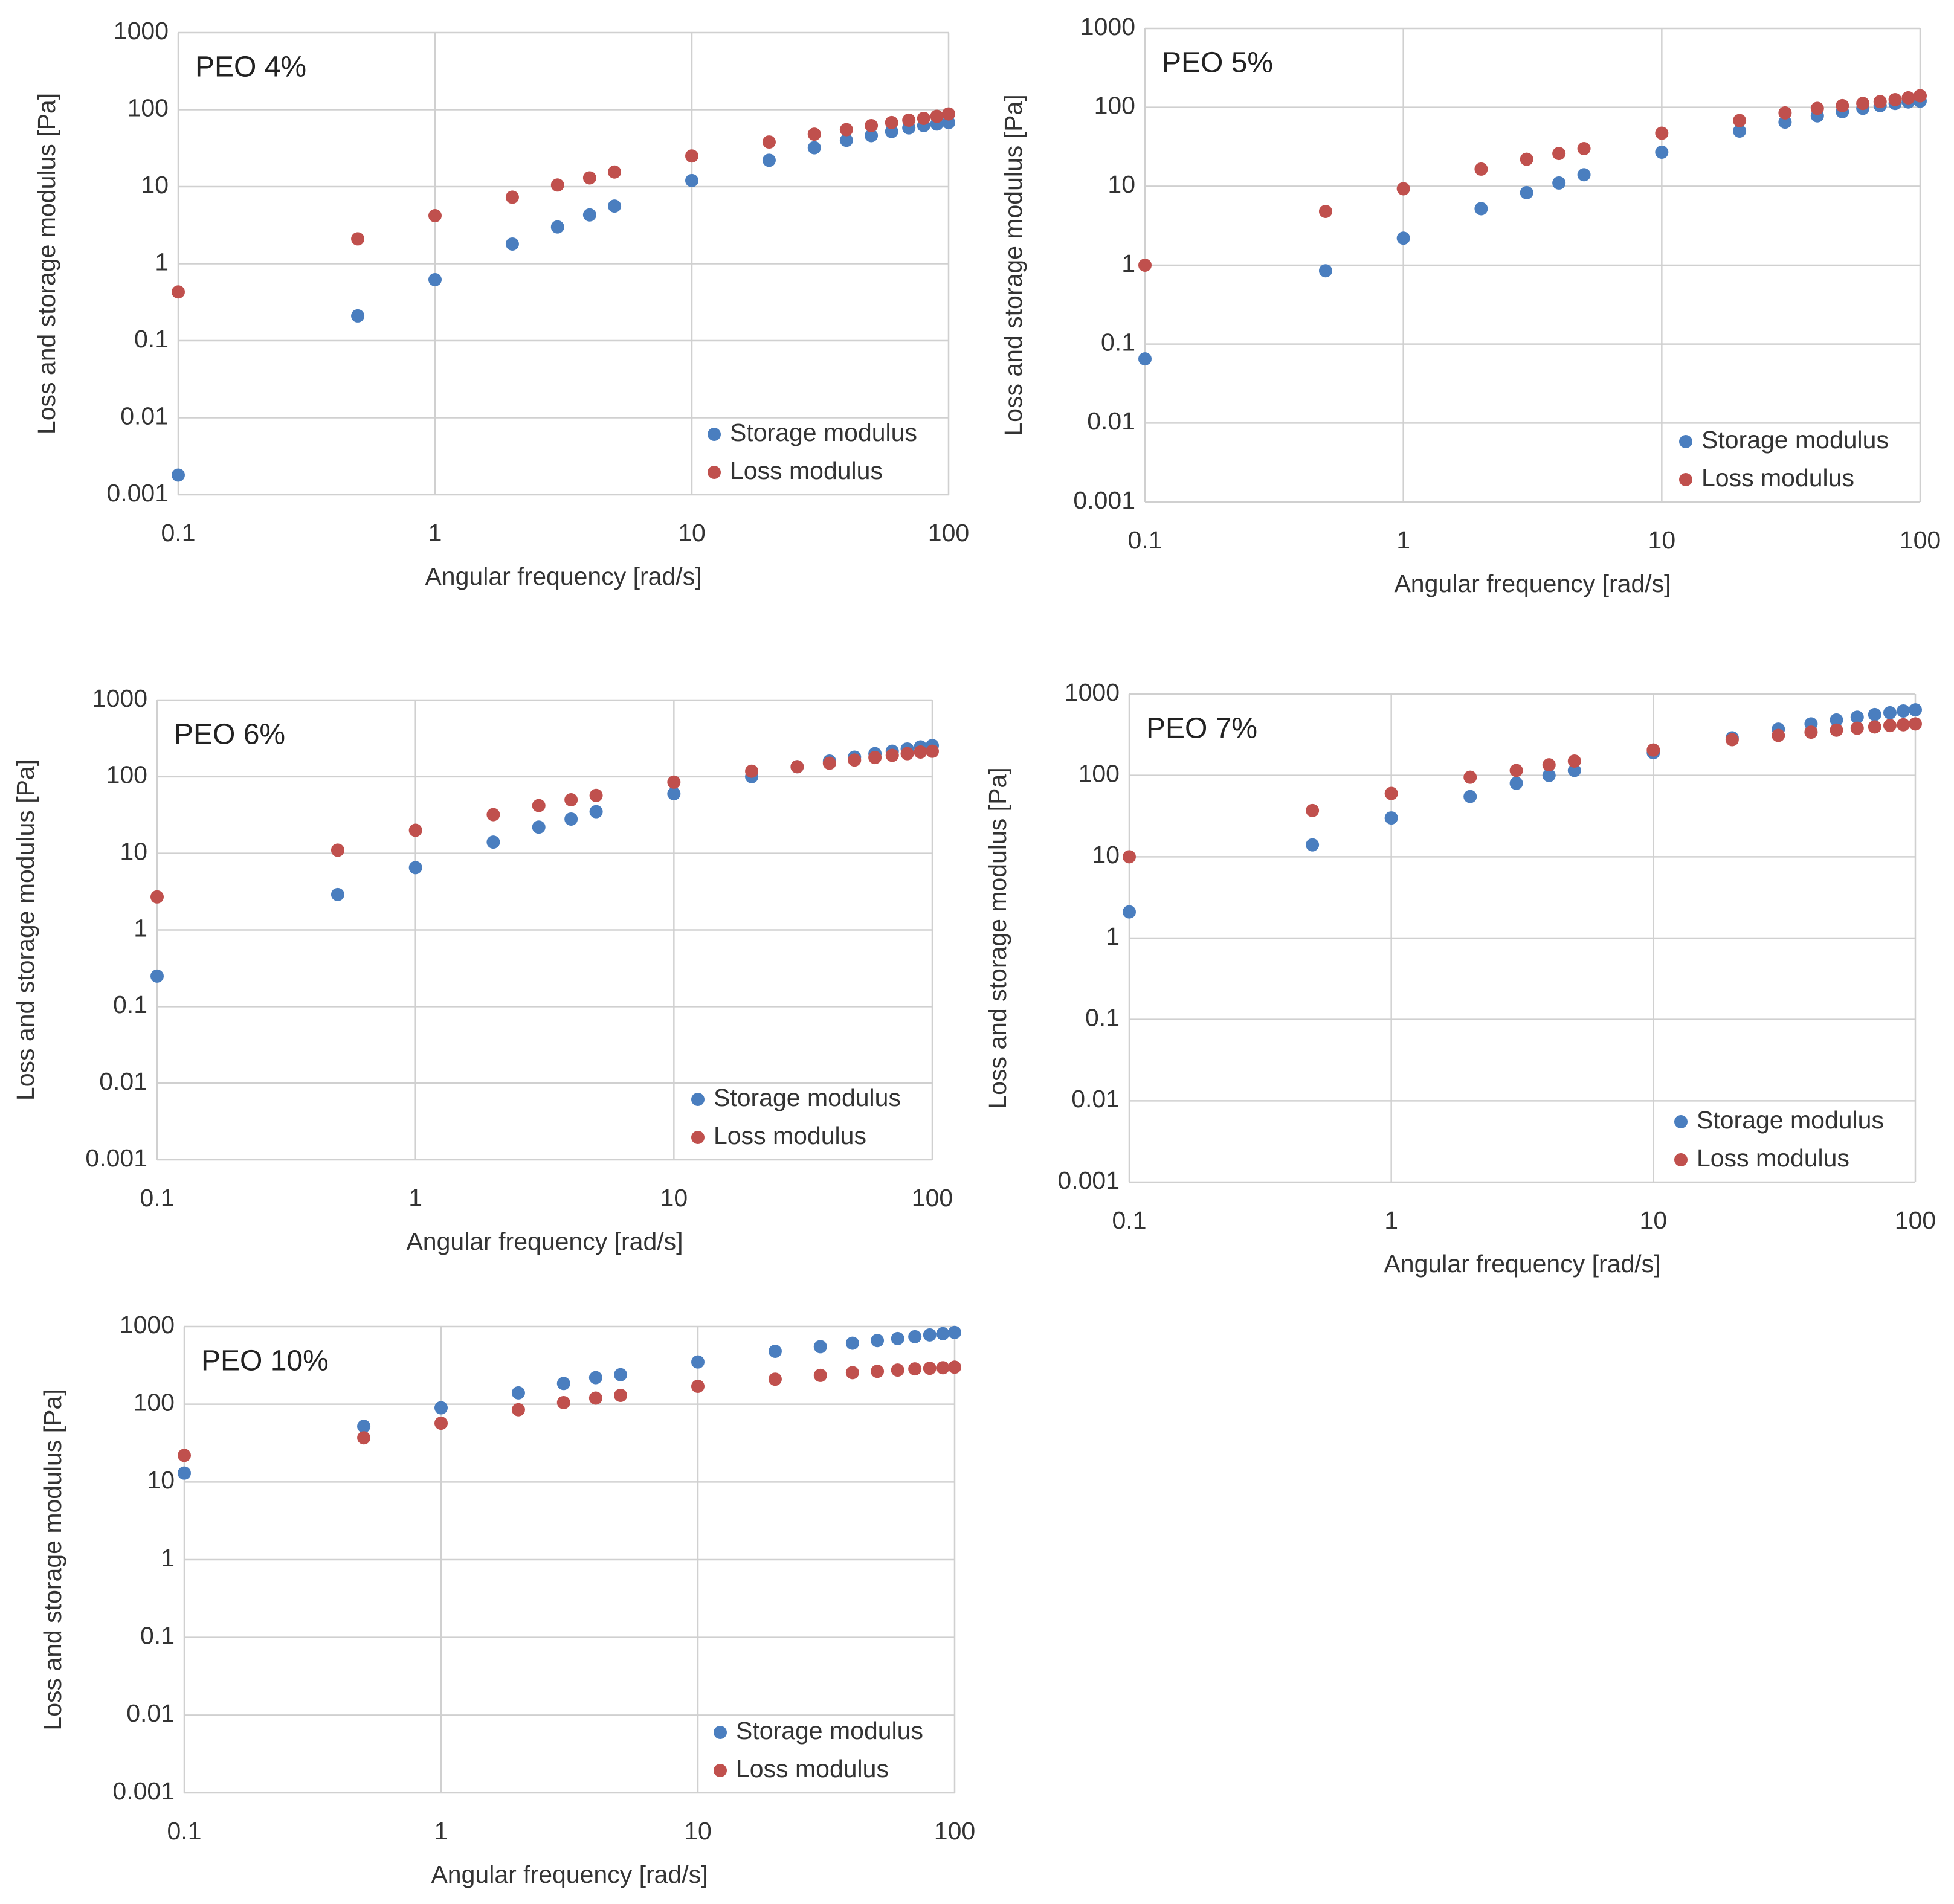 The image size is (1954, 1904). I want to click on y-tick-label: 100, so click(1114, 105).